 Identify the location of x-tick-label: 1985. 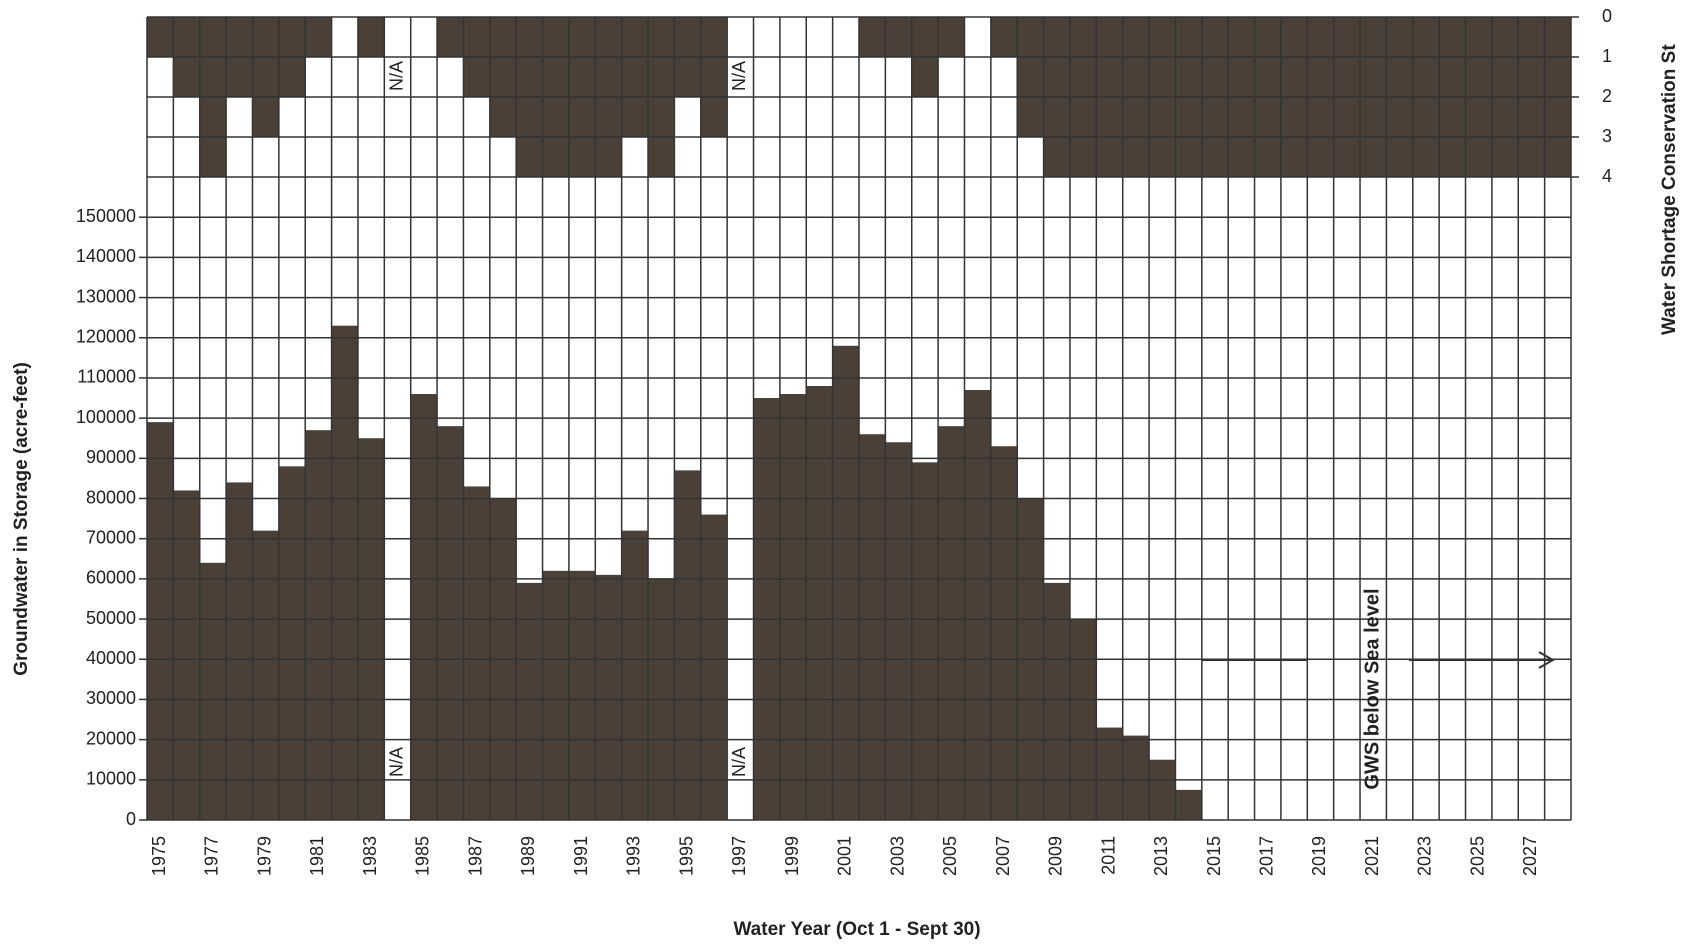
(423, 856).